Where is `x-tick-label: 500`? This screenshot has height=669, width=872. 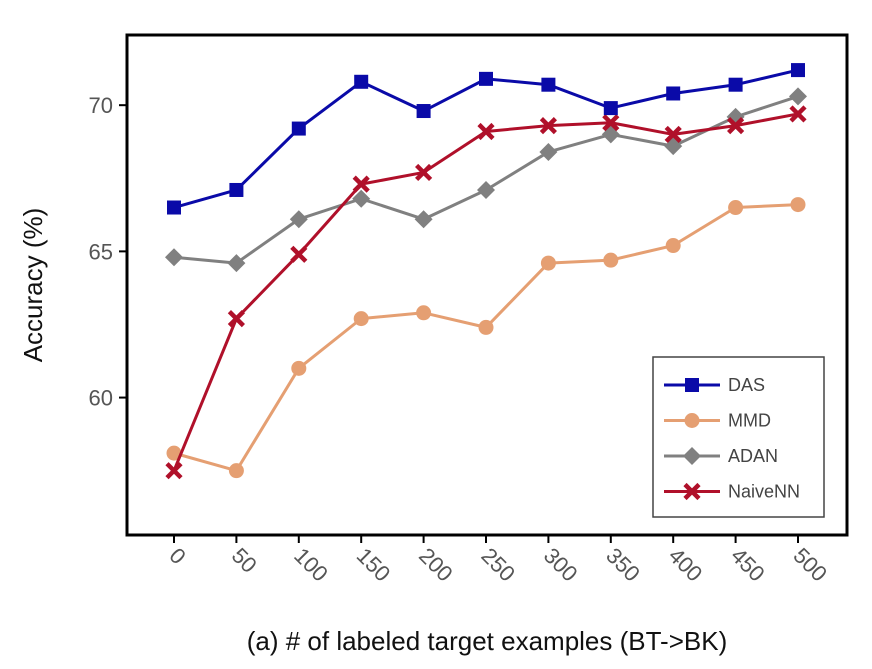 x-tick-label: 500 is located at coordinates (810, 565).